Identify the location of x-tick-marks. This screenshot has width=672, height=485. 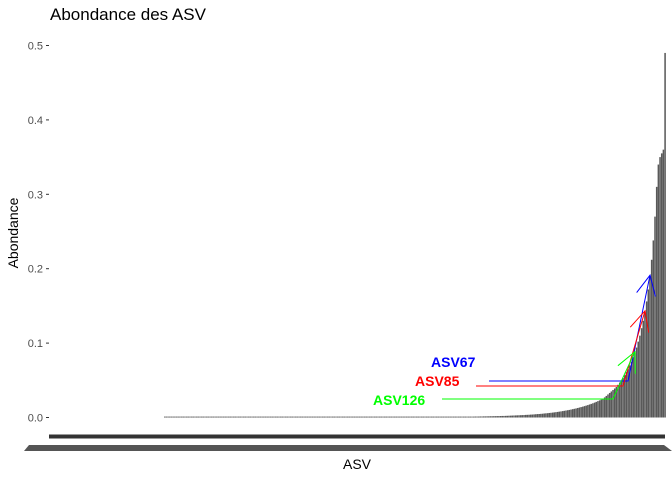
(357, 436).